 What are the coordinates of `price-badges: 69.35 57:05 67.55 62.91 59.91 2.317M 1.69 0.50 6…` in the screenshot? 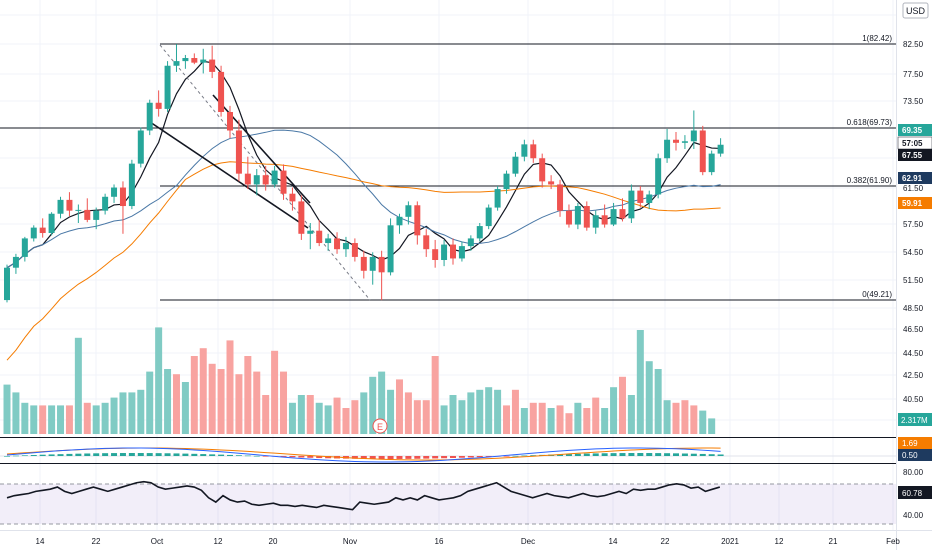 It's located at (914, 311).